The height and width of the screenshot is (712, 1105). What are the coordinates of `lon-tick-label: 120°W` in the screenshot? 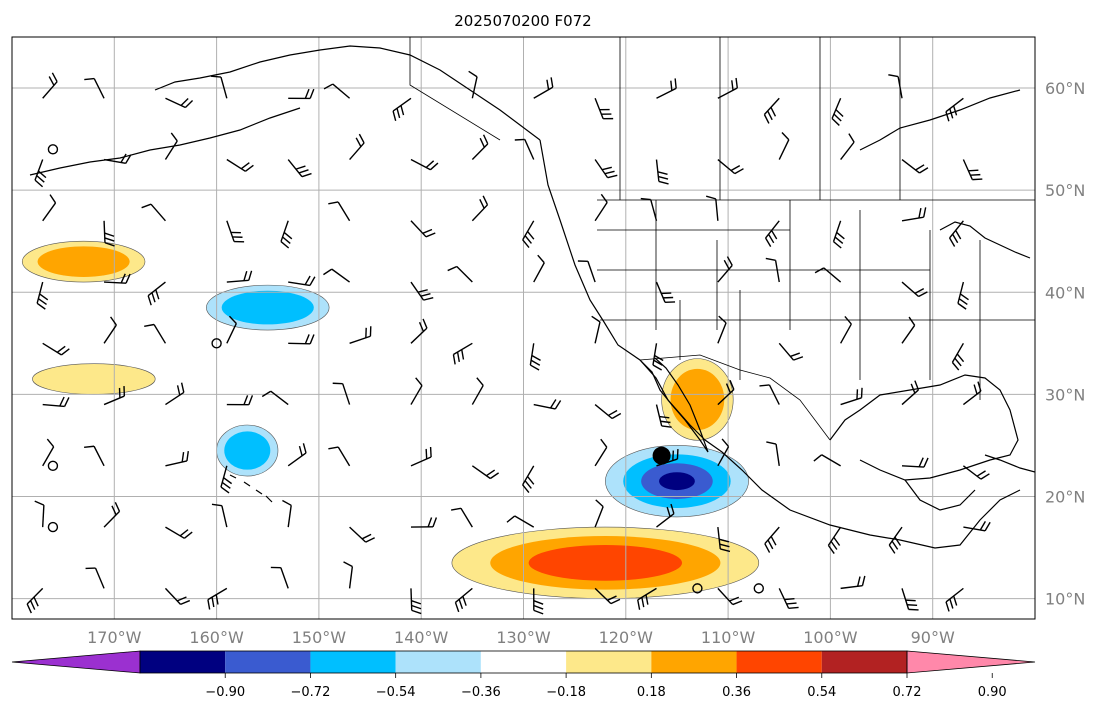 It's located at (626, 637).